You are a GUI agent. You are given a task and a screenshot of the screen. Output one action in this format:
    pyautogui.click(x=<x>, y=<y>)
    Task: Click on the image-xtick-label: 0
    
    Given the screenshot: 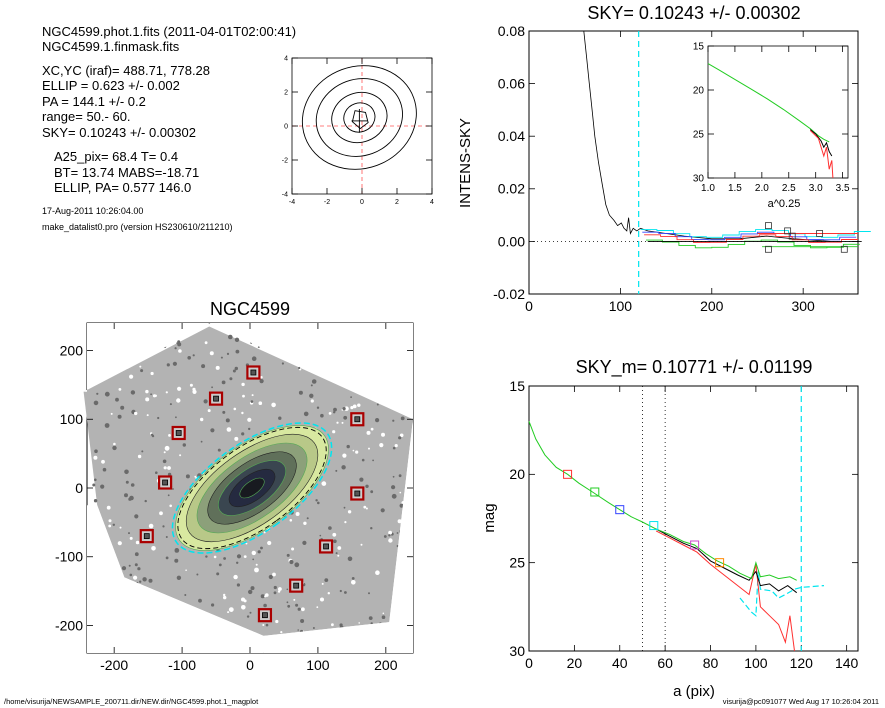 What is the action you would take?
    pyautogui.click(x=250, y=665)
    